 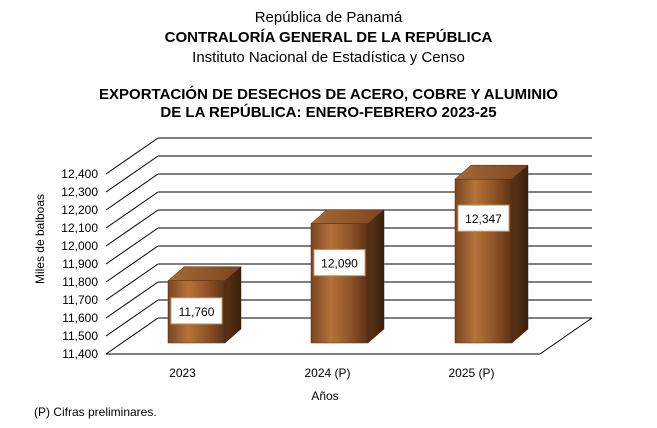 I want to click on bar-2024 (P): 12,090, so click(x=347, y=276).